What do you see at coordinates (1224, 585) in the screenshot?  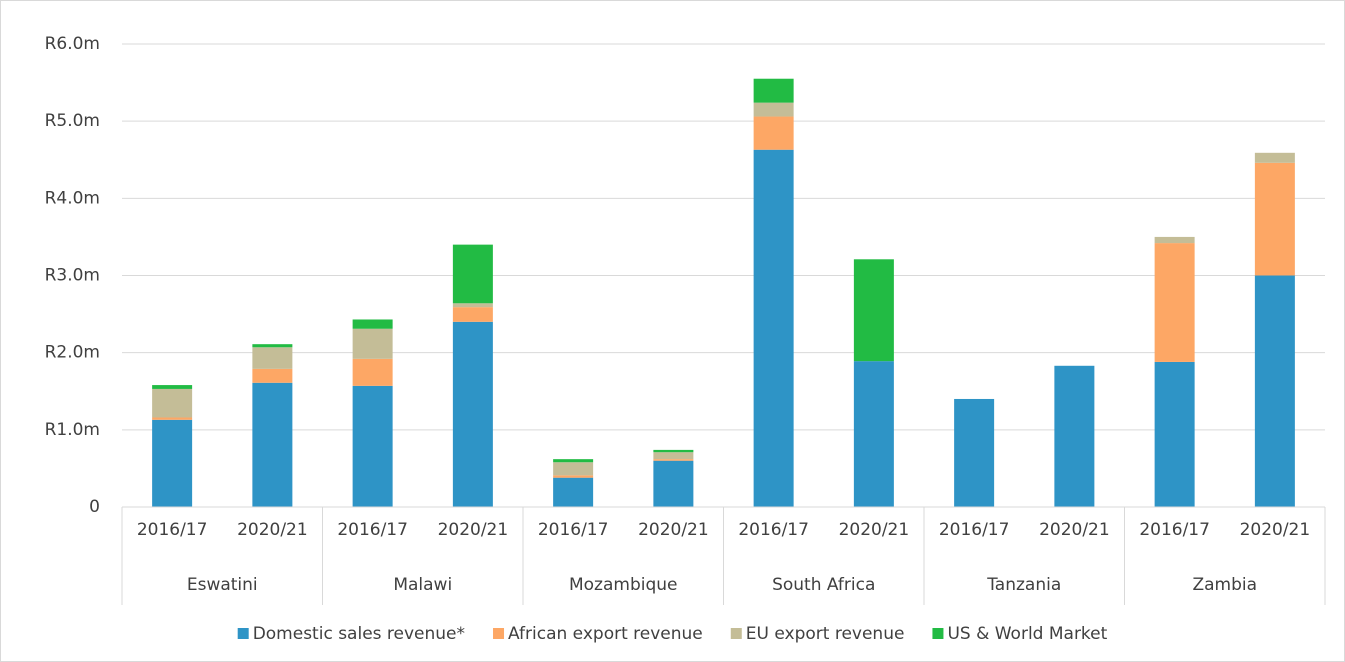 I see `group-label: Zambia` at bounding box center [1224, 585].